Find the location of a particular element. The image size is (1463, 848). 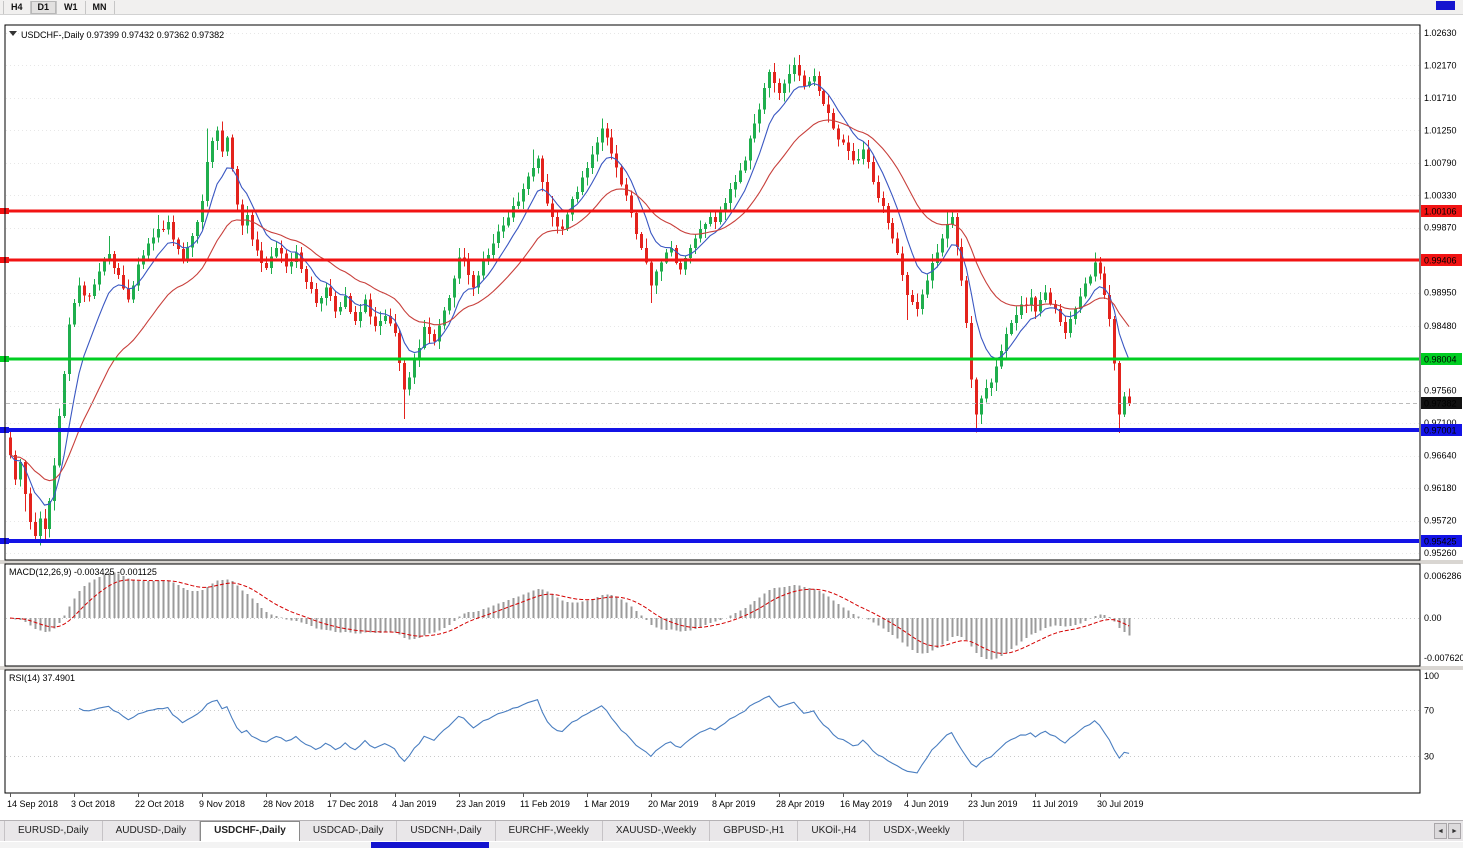

date-label: 23 Jun 2019 is located at coordinates (993, 804).